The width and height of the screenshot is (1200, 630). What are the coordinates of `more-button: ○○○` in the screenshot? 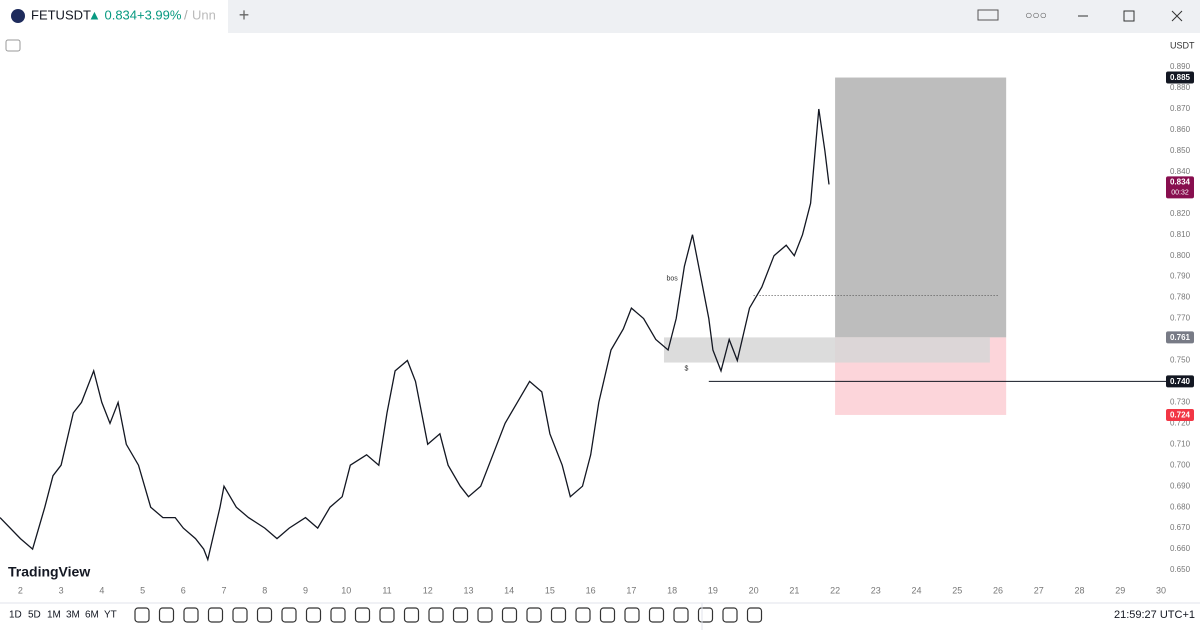 It's located at (1036, 15).